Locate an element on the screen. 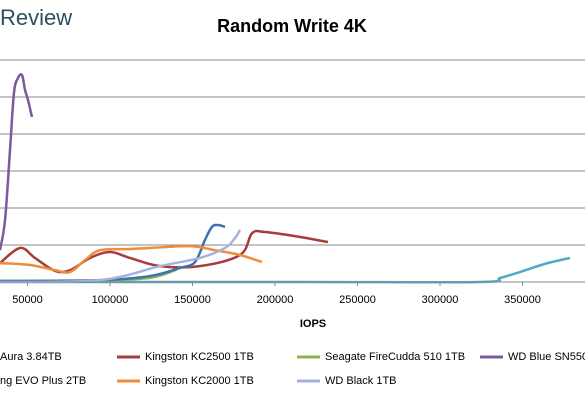 This screenshot has width=585, height=401. legend-label: Kingston KC2500 1TB is located at coordinates (199, 357).